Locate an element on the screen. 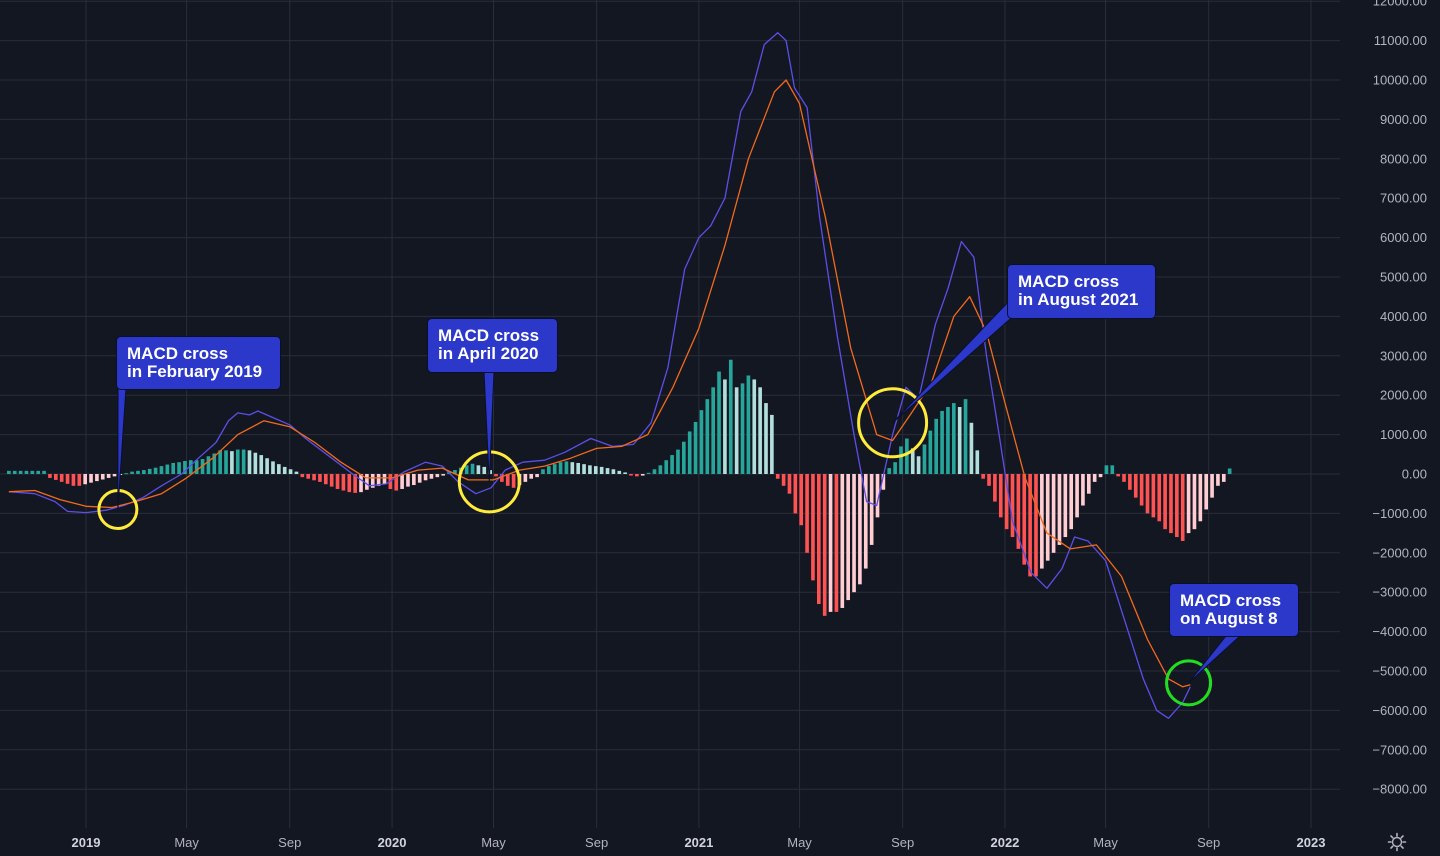 The image size is (1440, 856). callout-aug-8: MACD cross on August 8 is located at coordinates (1234, 610).